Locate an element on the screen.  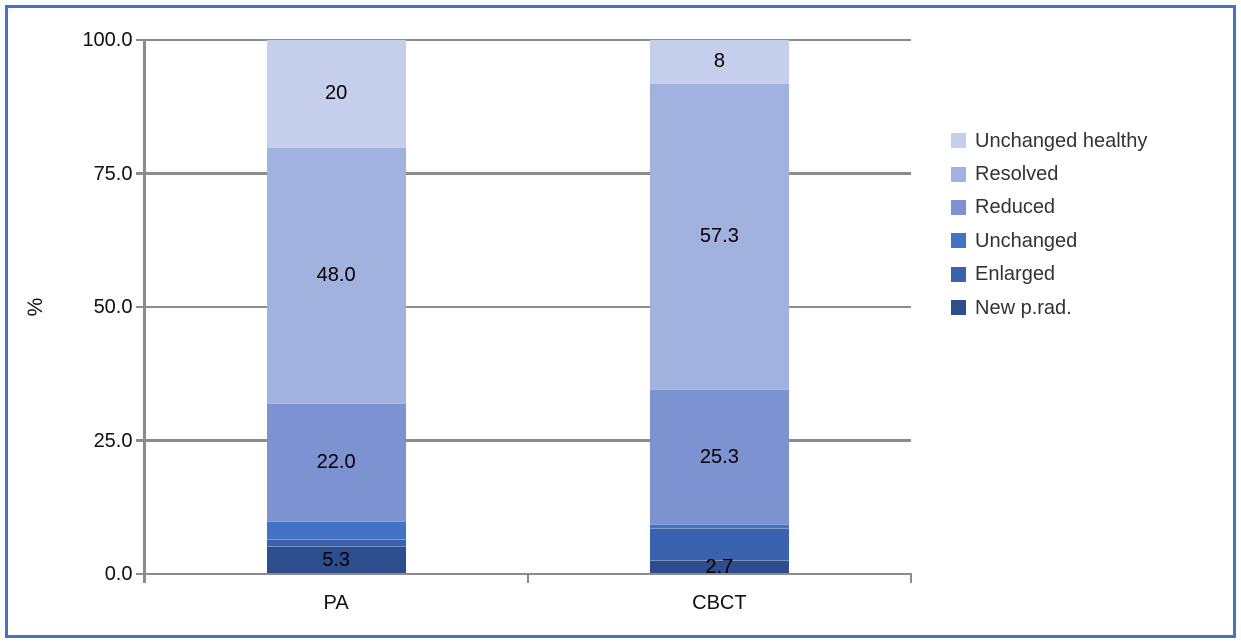
y-tick-label: 100.0 is located at coordinates (107, 40).